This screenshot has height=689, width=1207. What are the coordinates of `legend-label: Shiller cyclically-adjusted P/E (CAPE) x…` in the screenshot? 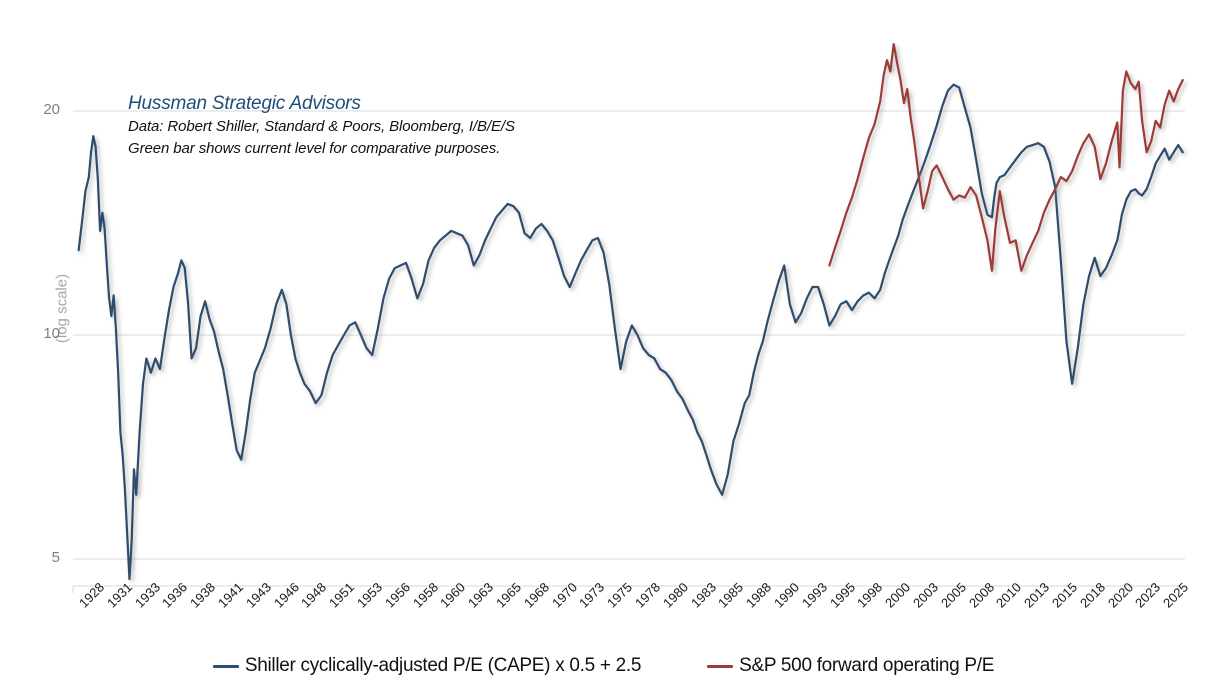 It's located at (443, 665).